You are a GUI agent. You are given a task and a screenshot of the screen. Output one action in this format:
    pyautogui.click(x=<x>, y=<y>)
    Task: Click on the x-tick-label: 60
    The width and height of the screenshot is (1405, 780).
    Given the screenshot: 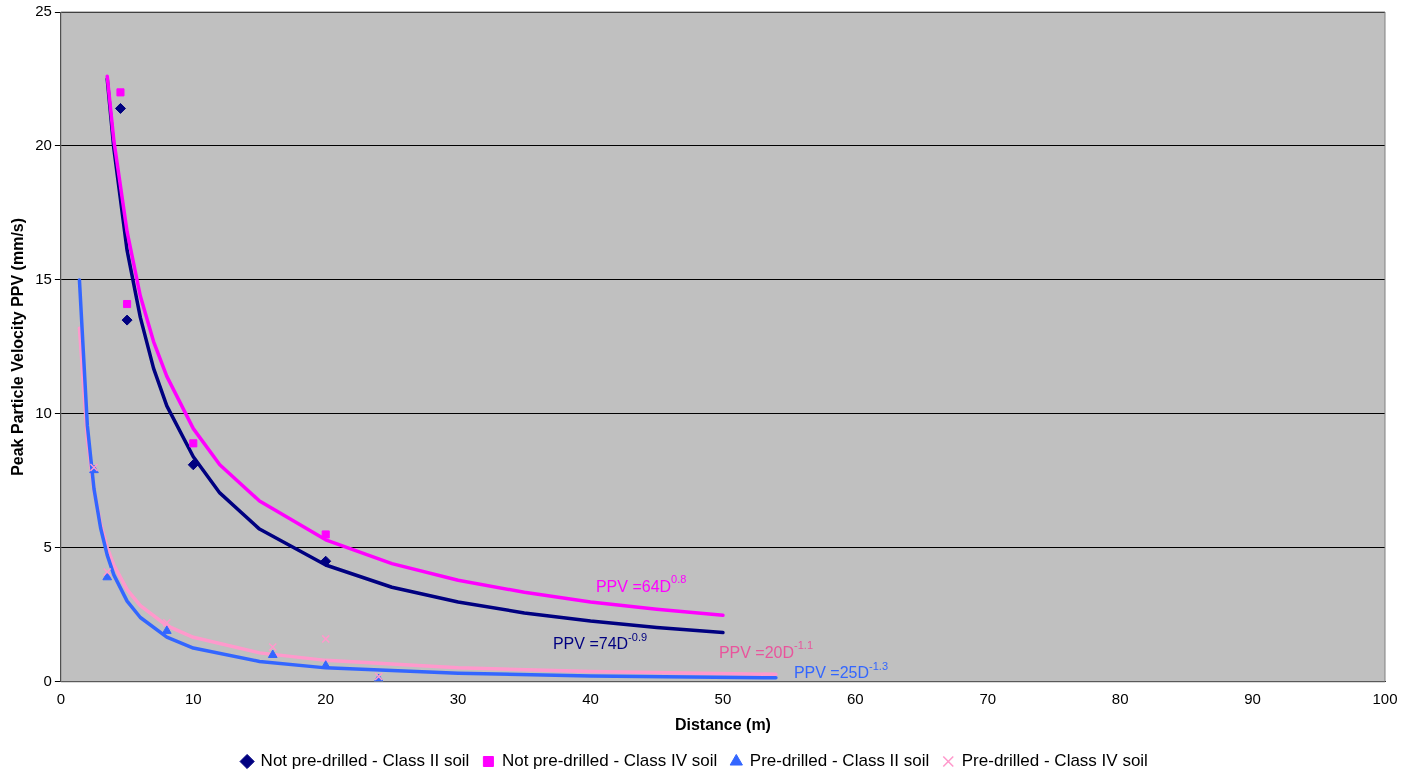 What is the action you would take?
    pyautogui.click(x=855, y=698)
    